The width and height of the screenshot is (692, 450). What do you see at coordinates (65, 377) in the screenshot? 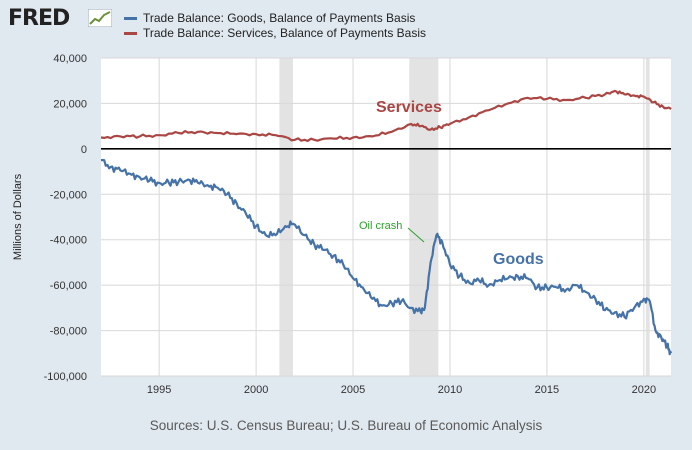
I see `y-tick-label: -100,000` at bounding box center [65, 377].